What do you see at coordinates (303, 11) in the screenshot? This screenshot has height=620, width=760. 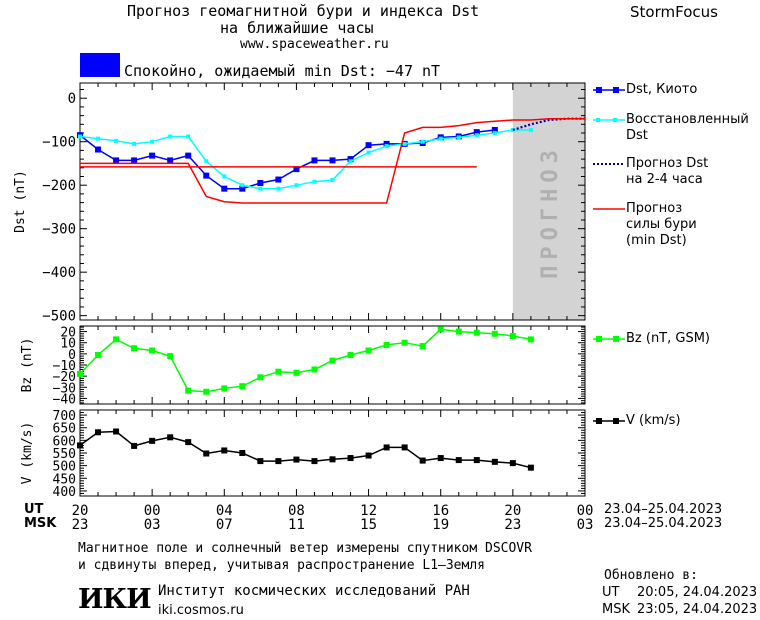 I see `chart-title-line1: Прогноз геомагнитной бури и индекса Dst` at bounding box center [303, 11].